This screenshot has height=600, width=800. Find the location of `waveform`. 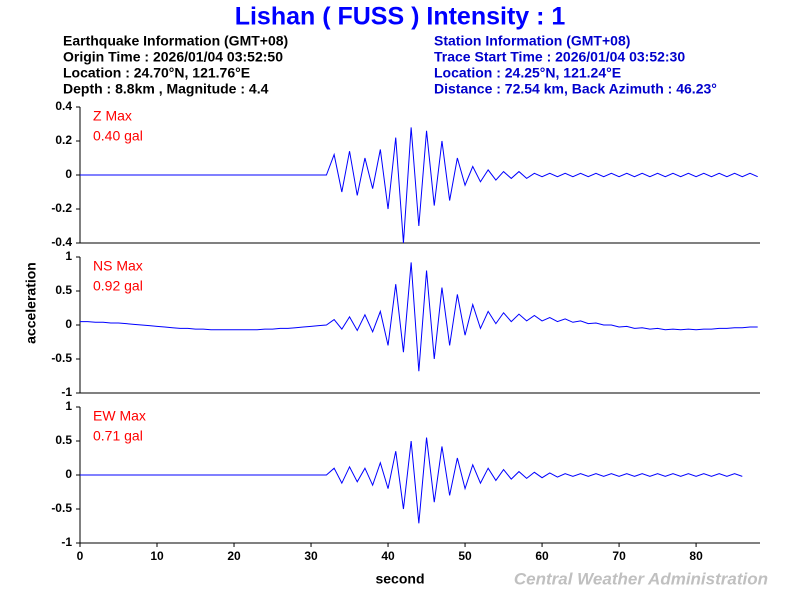

waveform is located at coordinates (411, 480).